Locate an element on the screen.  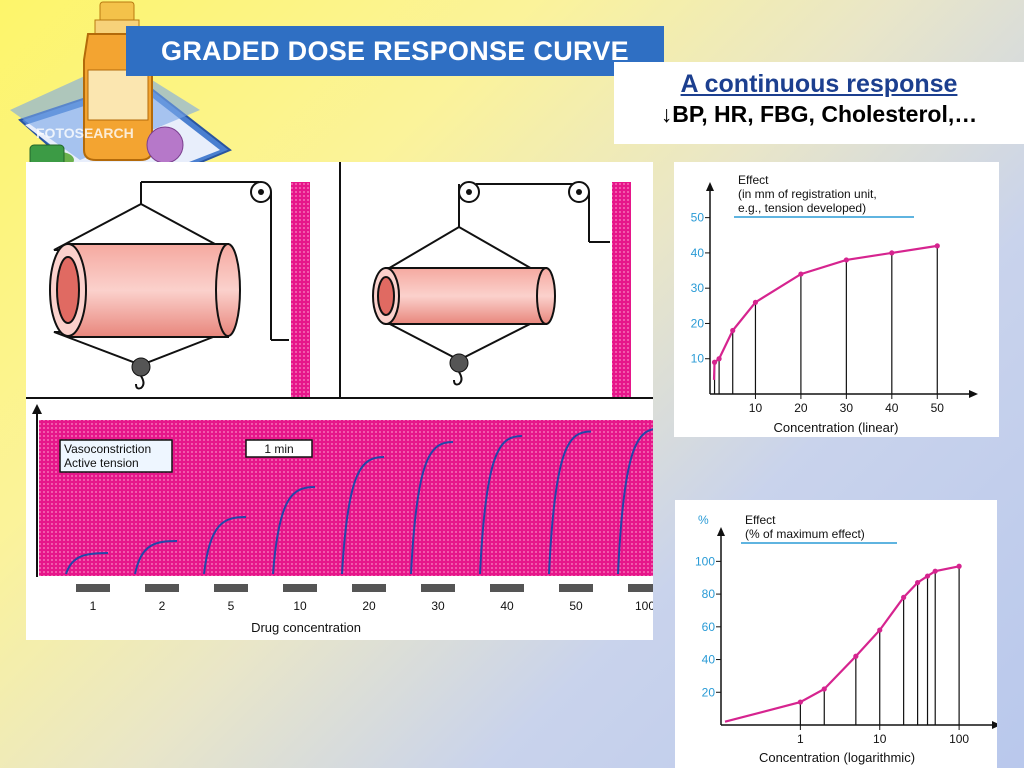
x-tick-label: 100 is located at coordinates (959, 739).